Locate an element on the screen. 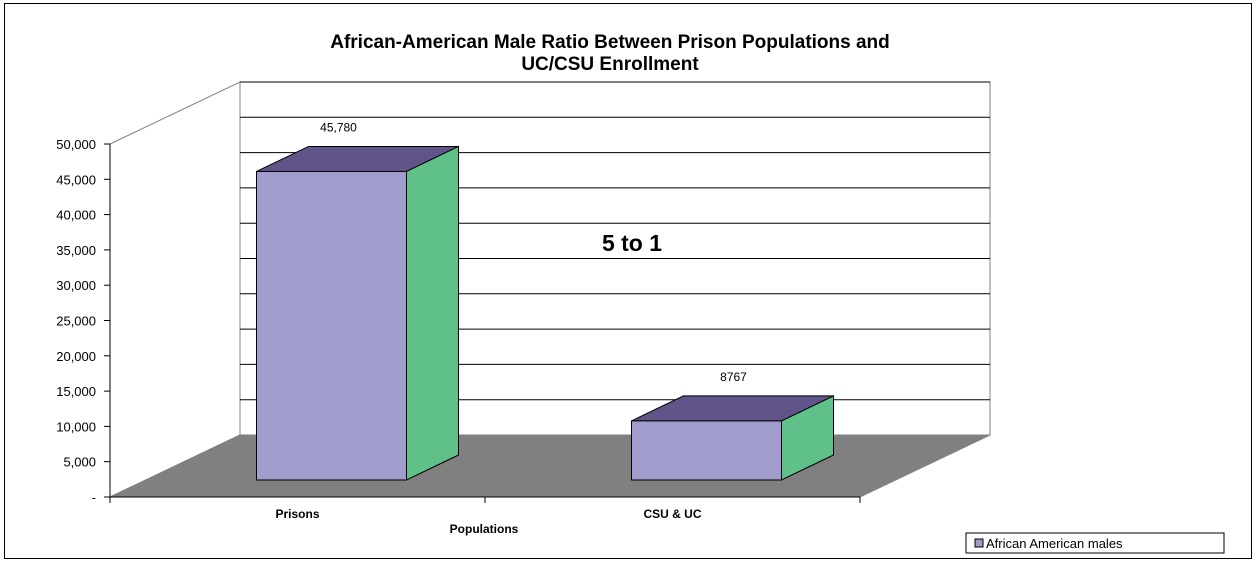 The image size is (1257, 564). y-tick-label: 30,000 is located at coordinates (76, 285).